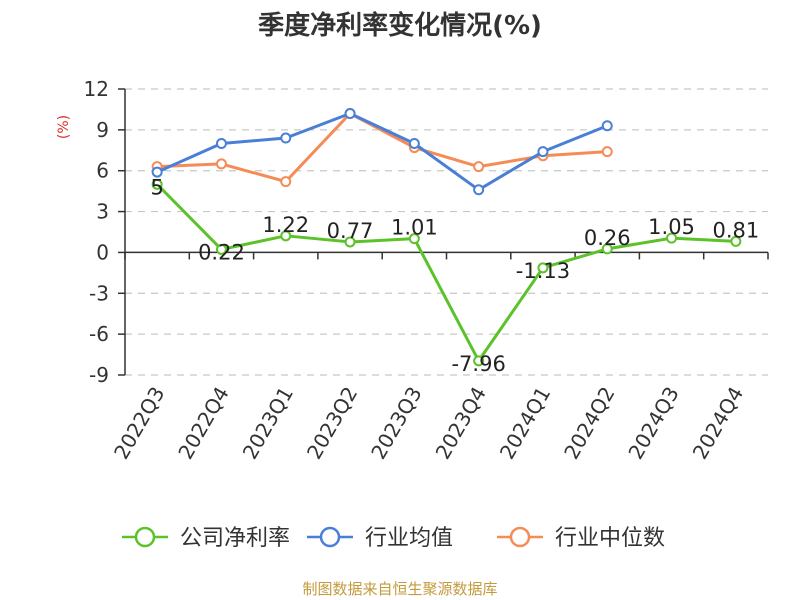  Describe the element at coordinates (350, 231) in the screenshot. I see `data-label: 0.77` at that location.